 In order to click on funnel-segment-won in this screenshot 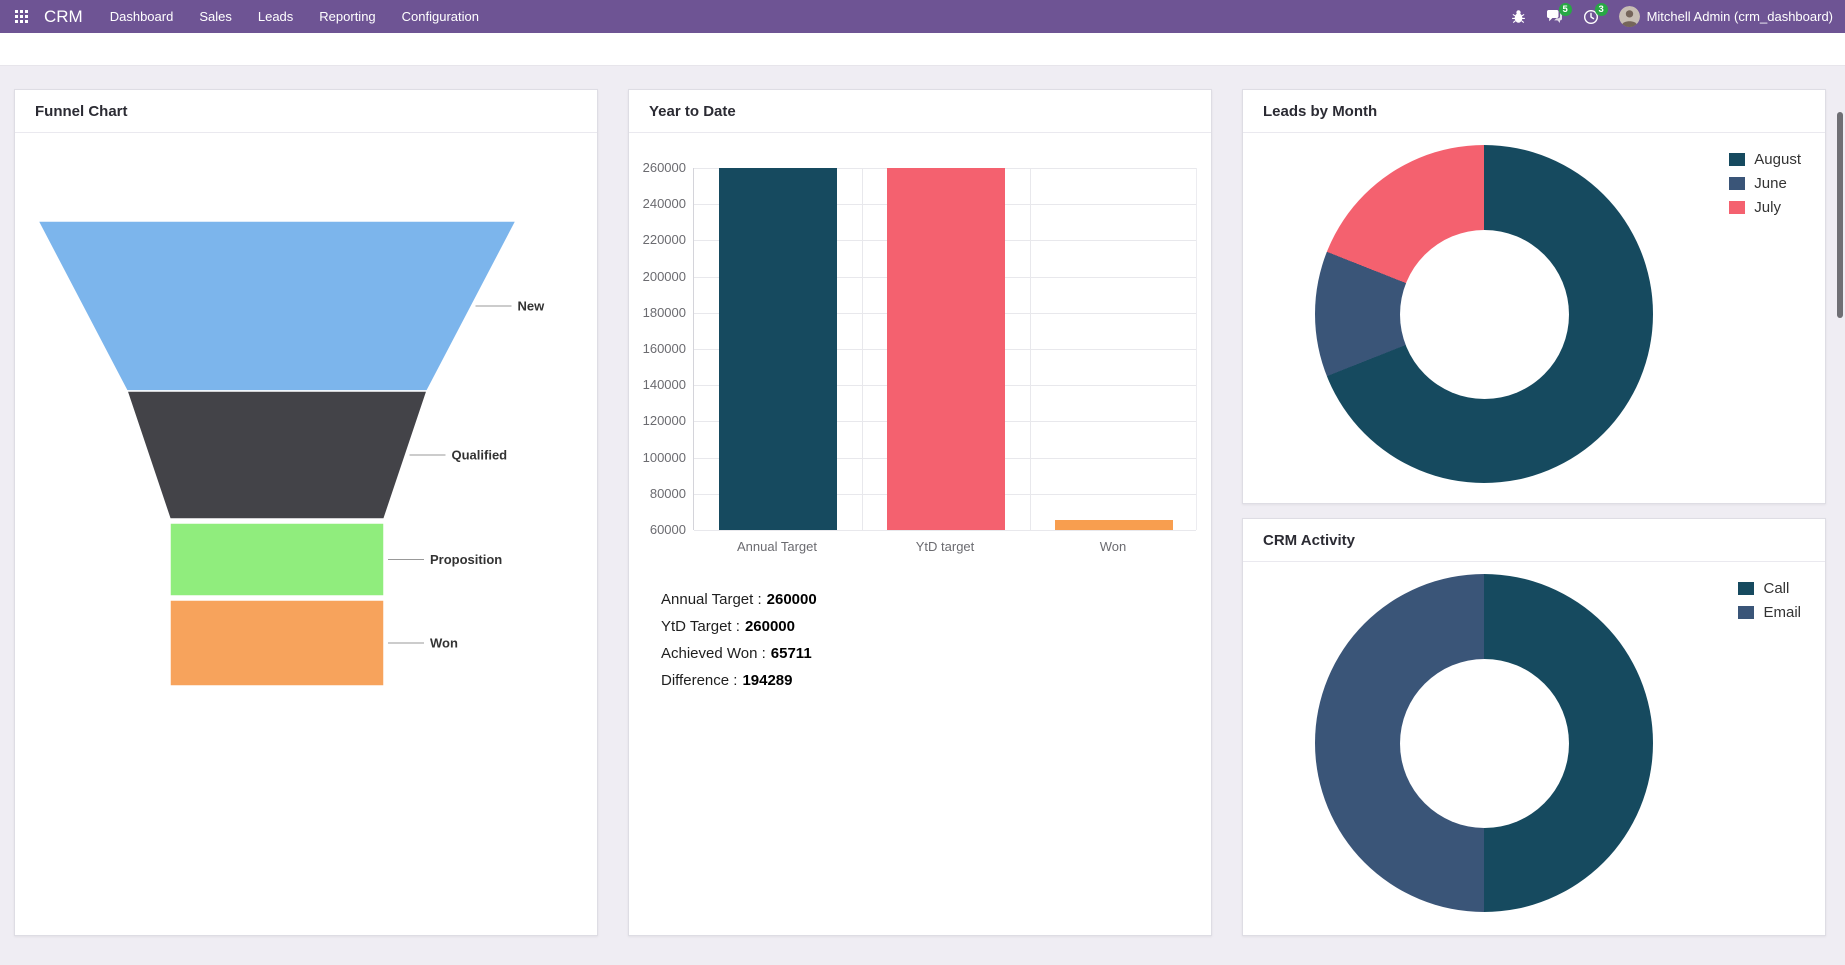, I will do `click(277, 643)`.